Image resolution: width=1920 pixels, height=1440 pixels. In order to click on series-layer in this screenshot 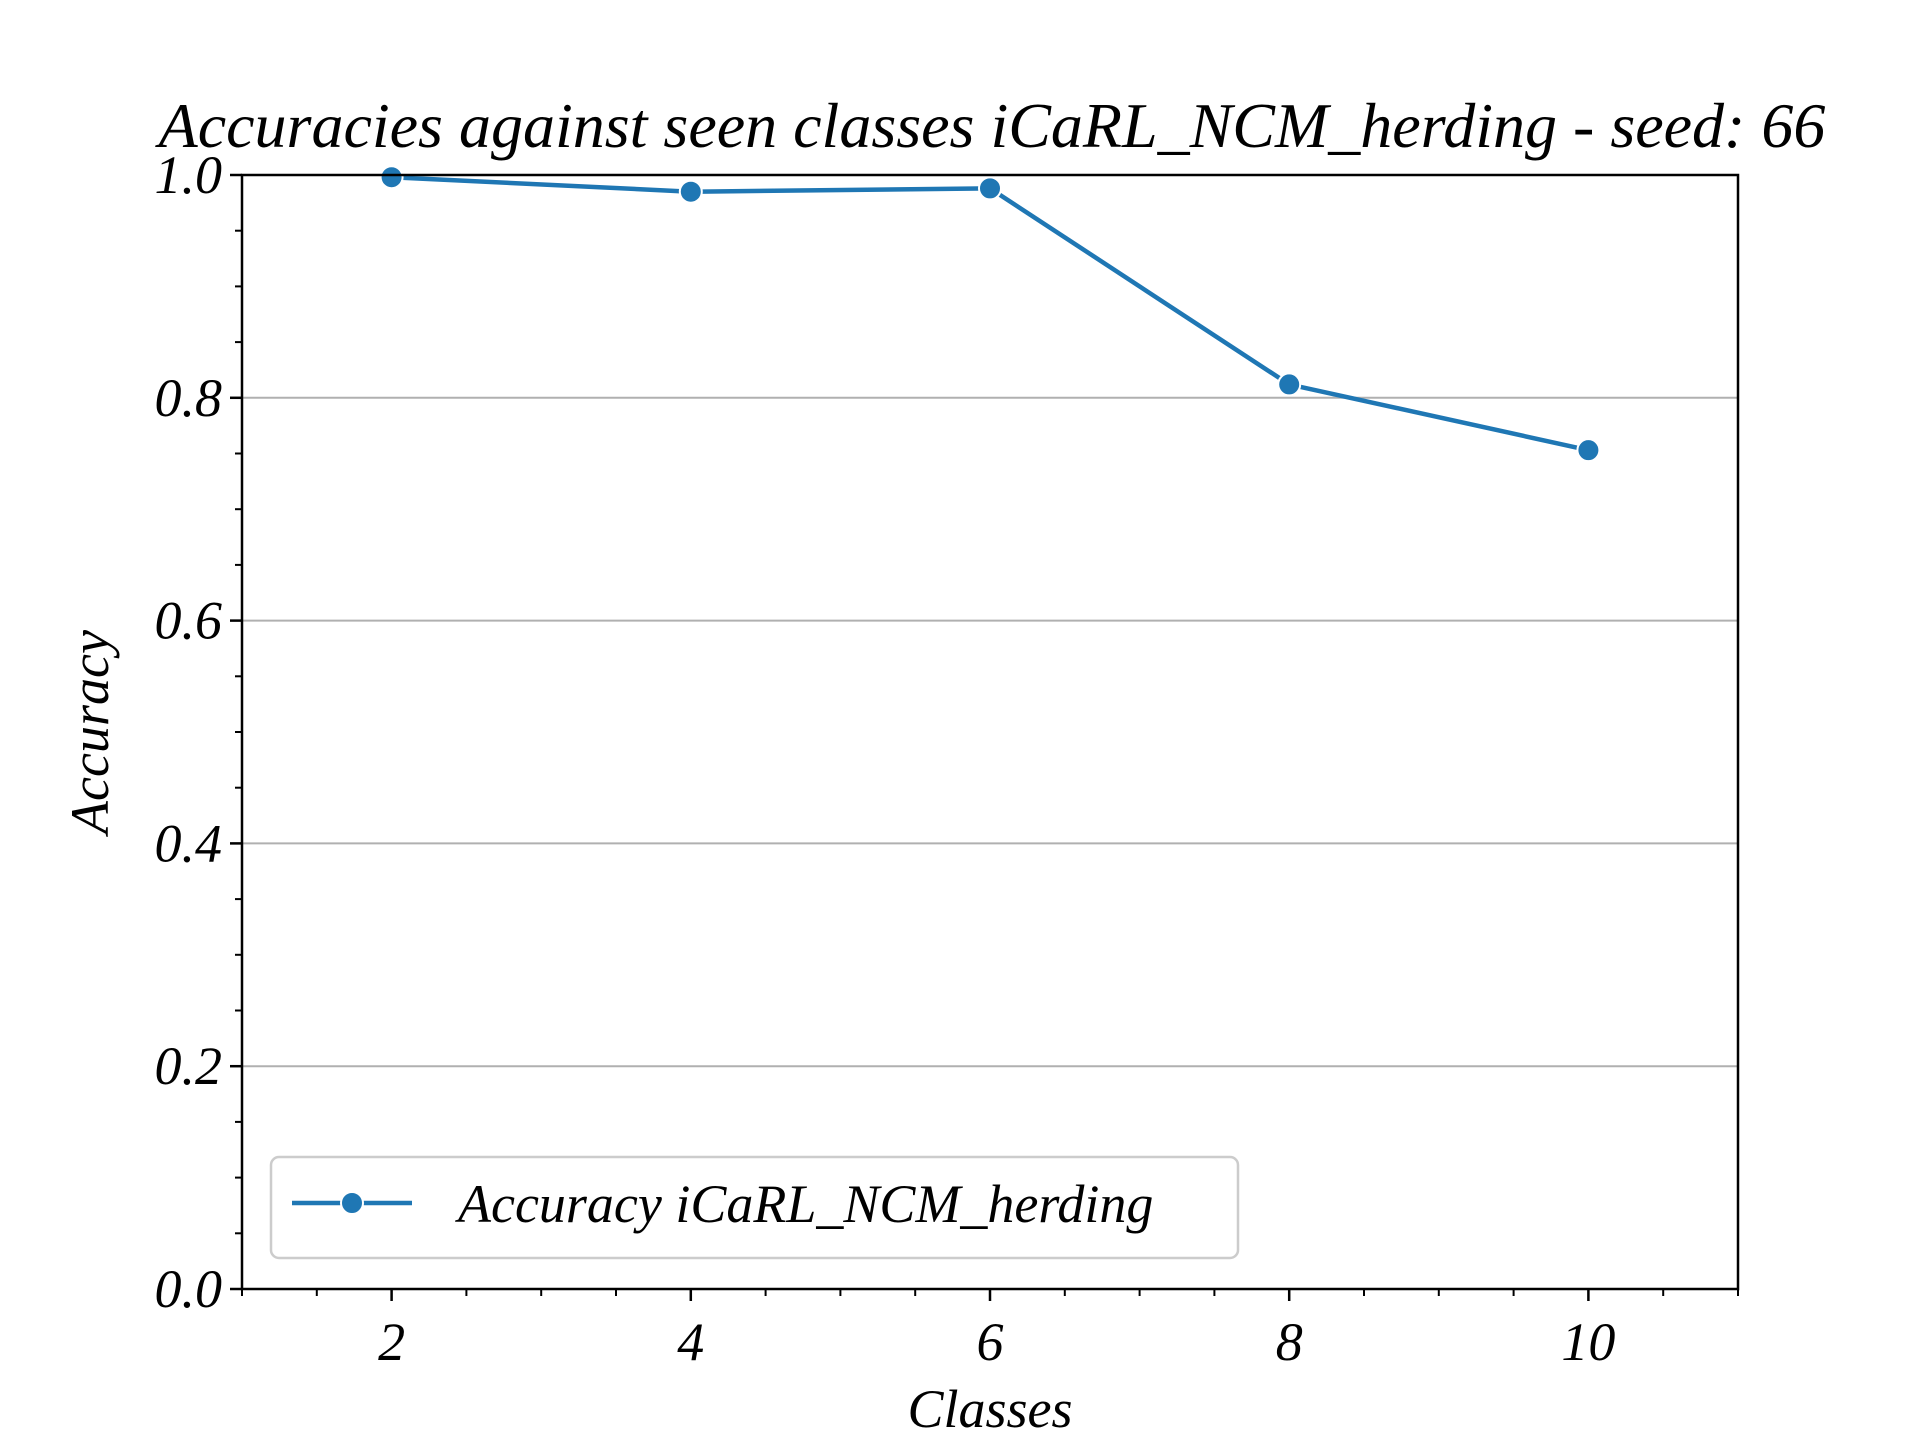, I will do `click(990, 314)`.